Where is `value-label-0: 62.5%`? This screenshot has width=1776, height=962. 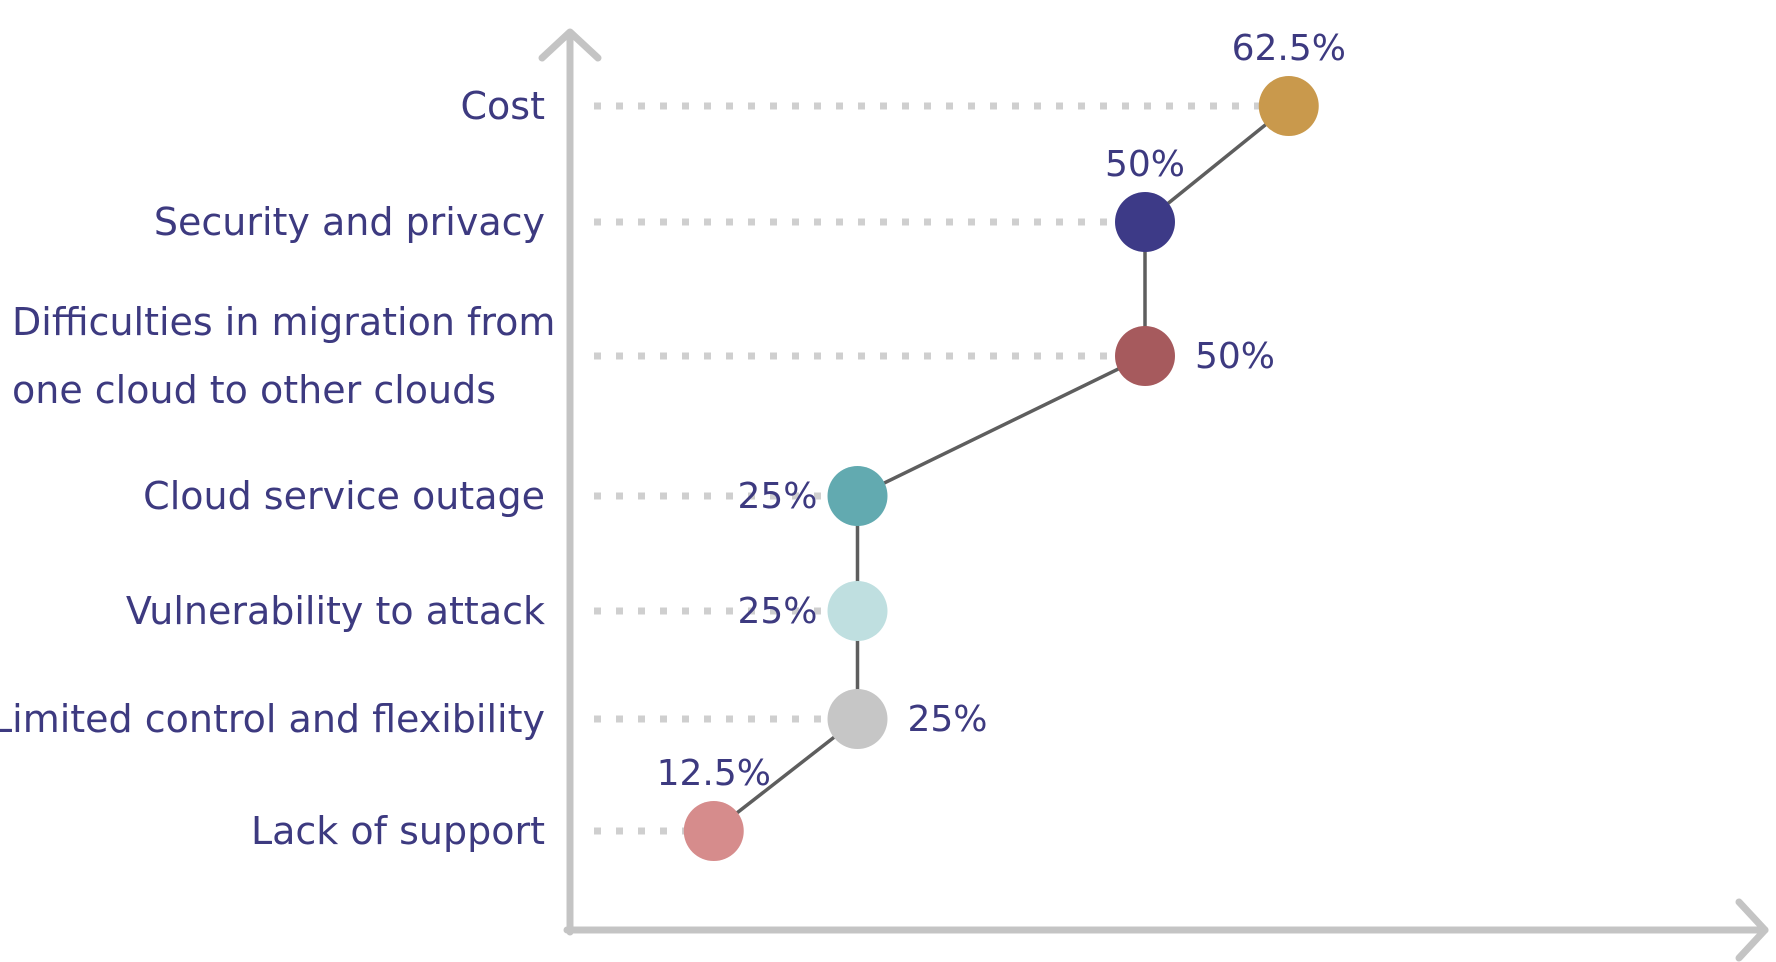 value-label-0: 62.5% is located at coordinates (1289, 48).